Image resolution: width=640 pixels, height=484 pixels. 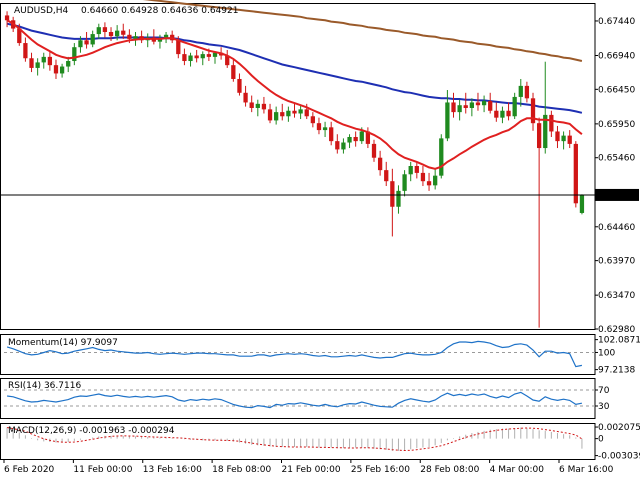 I want to click on price-tick-label: 0.63970, so click(x=616, y=262).